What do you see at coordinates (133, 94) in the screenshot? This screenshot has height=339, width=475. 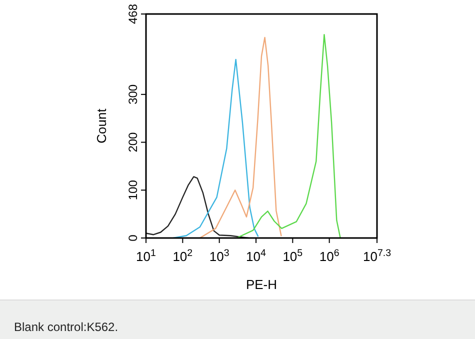 I see `y-tick-label: 300` at bounding box center [133, 94].